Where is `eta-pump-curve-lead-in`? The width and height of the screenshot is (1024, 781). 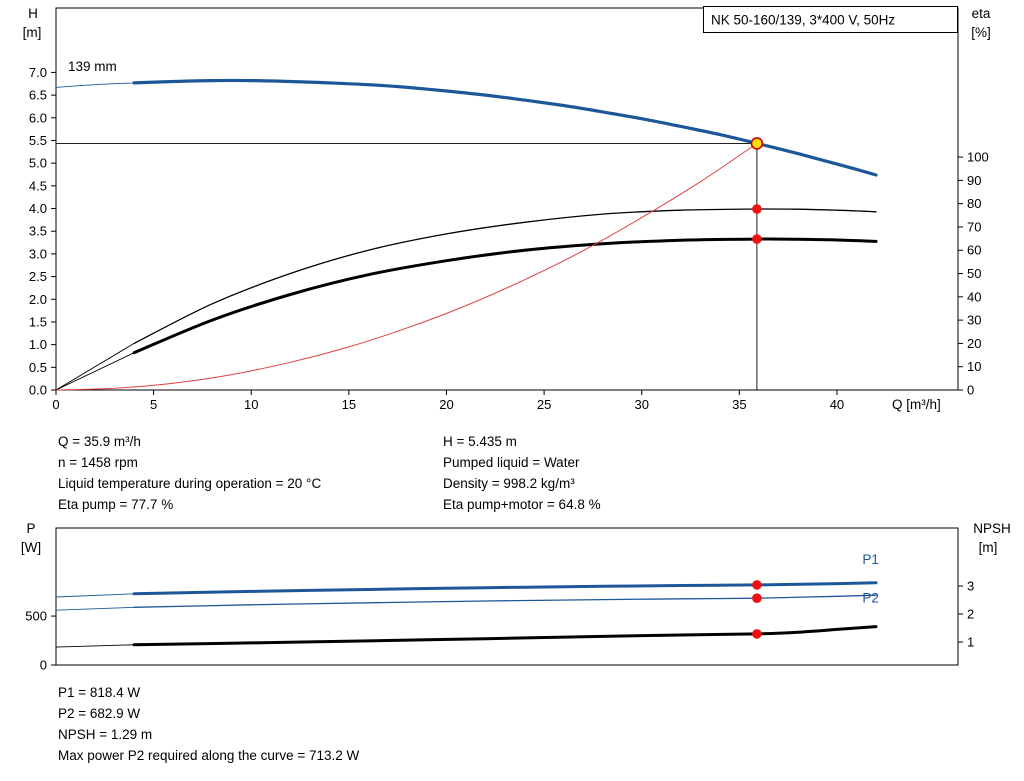 eta-pump-curve-lead-in is located at coordinates (95, 367).